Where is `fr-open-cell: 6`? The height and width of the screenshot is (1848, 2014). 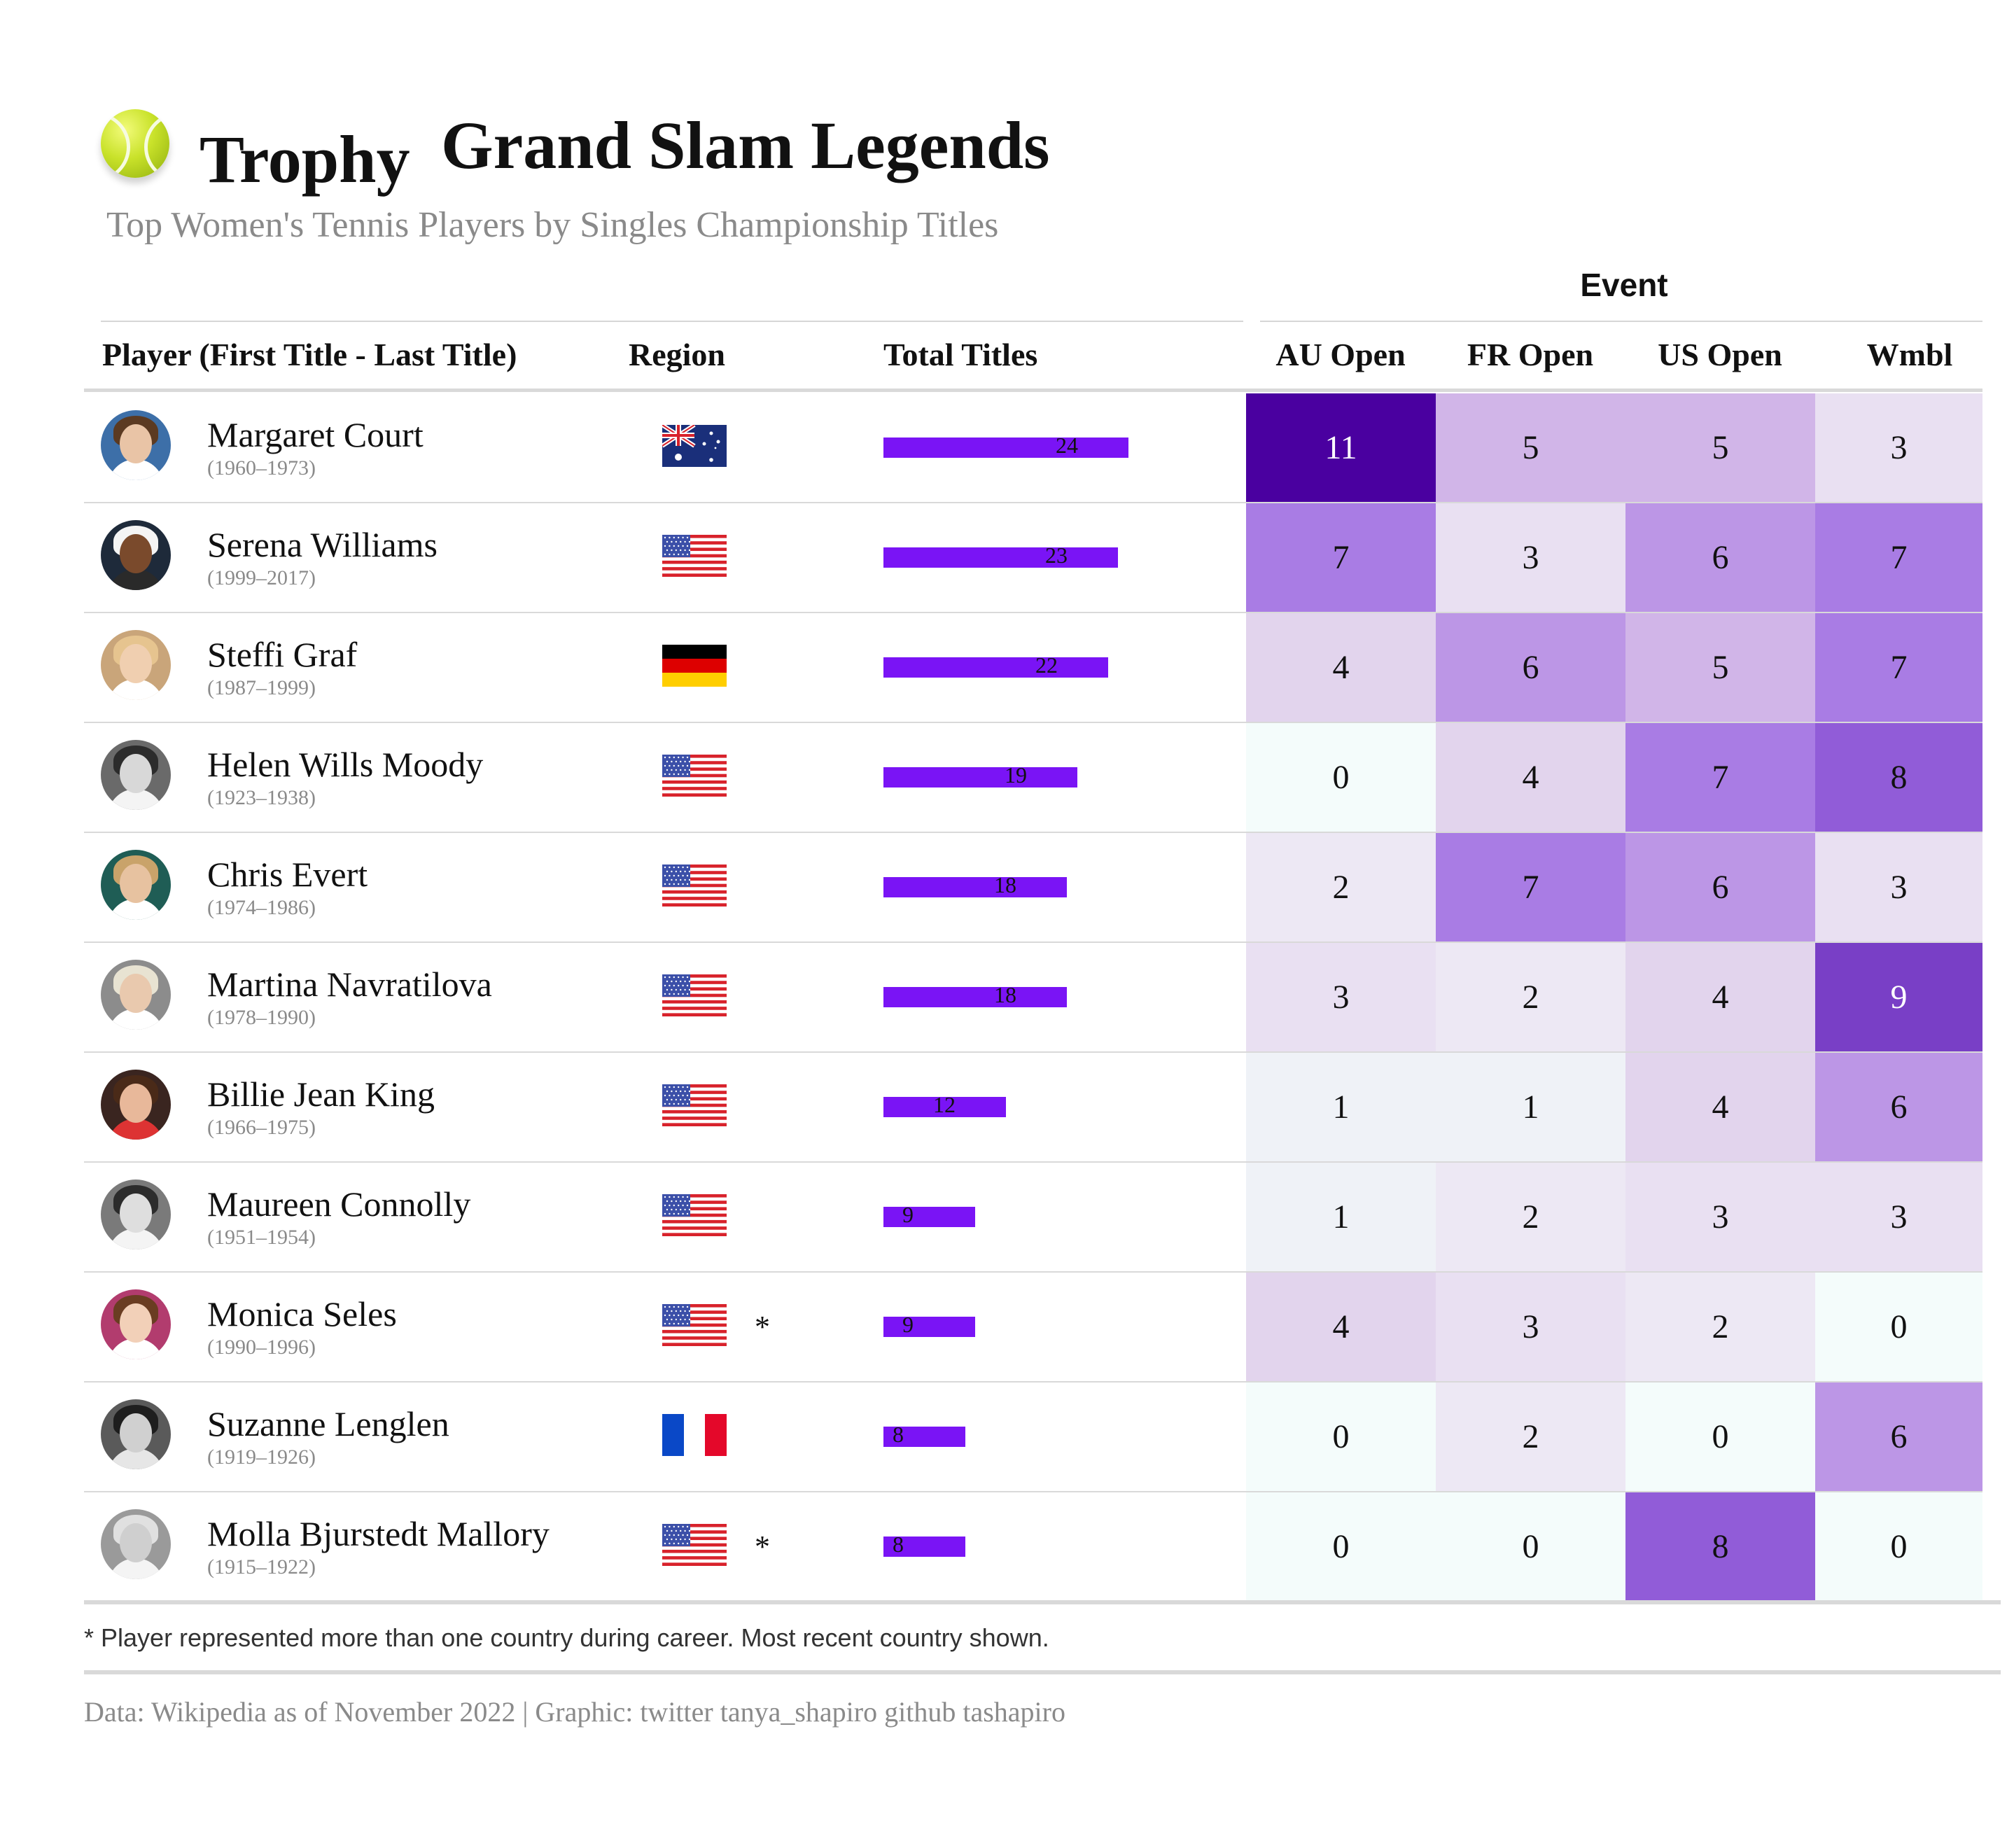
fr-open-cell: 6 is located at coordinates (1531, 667).